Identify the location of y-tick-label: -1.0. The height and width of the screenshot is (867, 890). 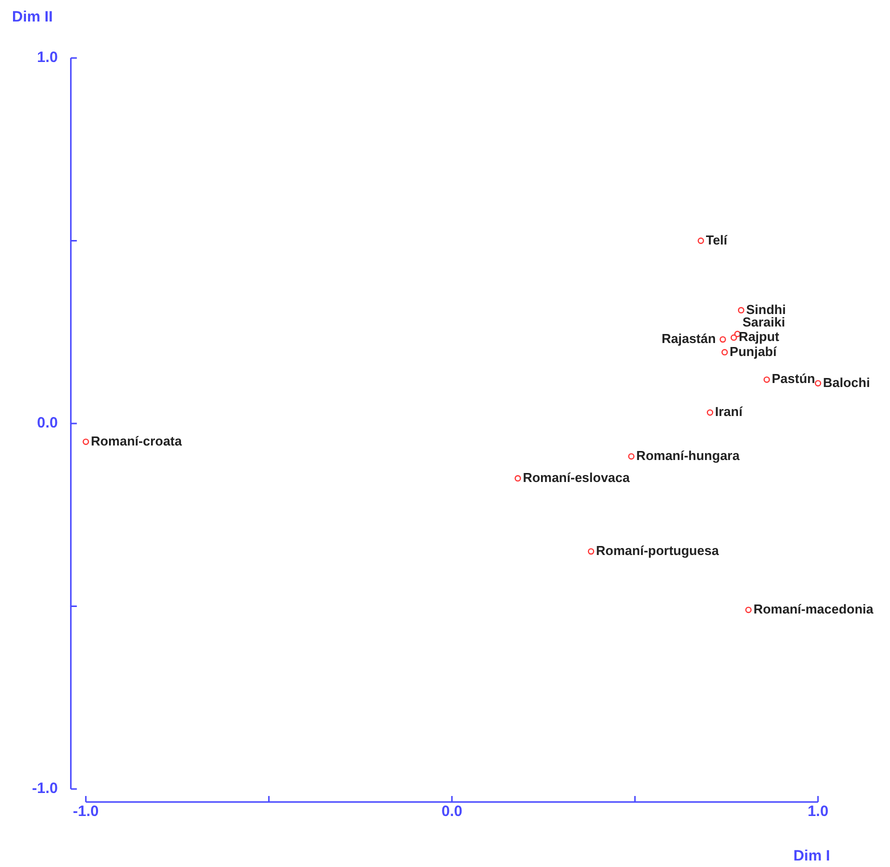
(45, 789).